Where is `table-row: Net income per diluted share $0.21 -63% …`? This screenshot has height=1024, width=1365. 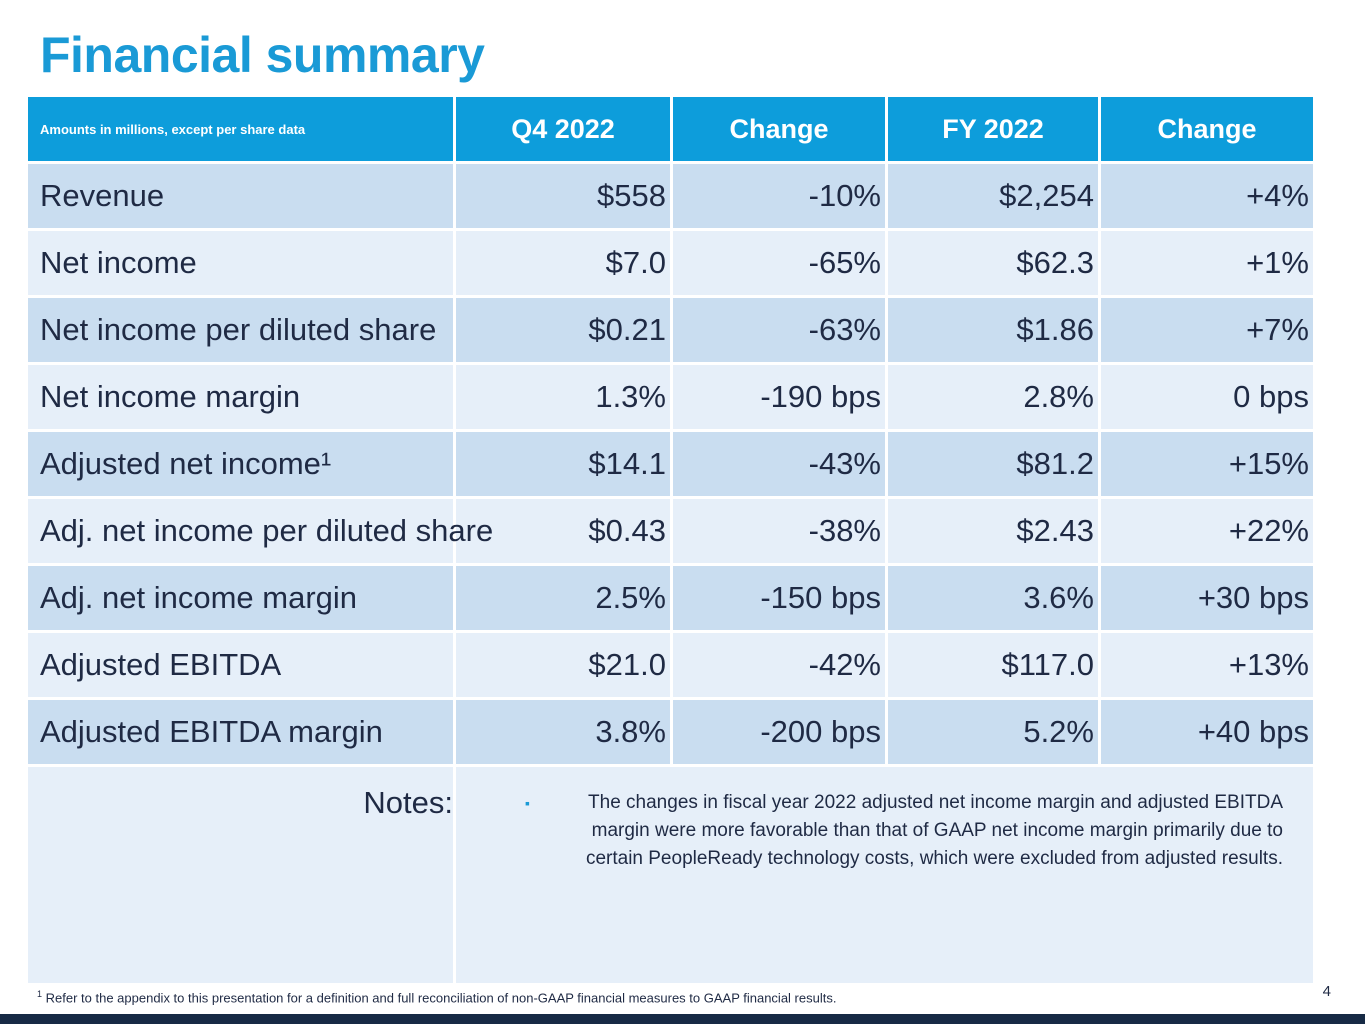 table-row: Net income per diluted share $0.21 -63% … is located at coordinates (670, 330).